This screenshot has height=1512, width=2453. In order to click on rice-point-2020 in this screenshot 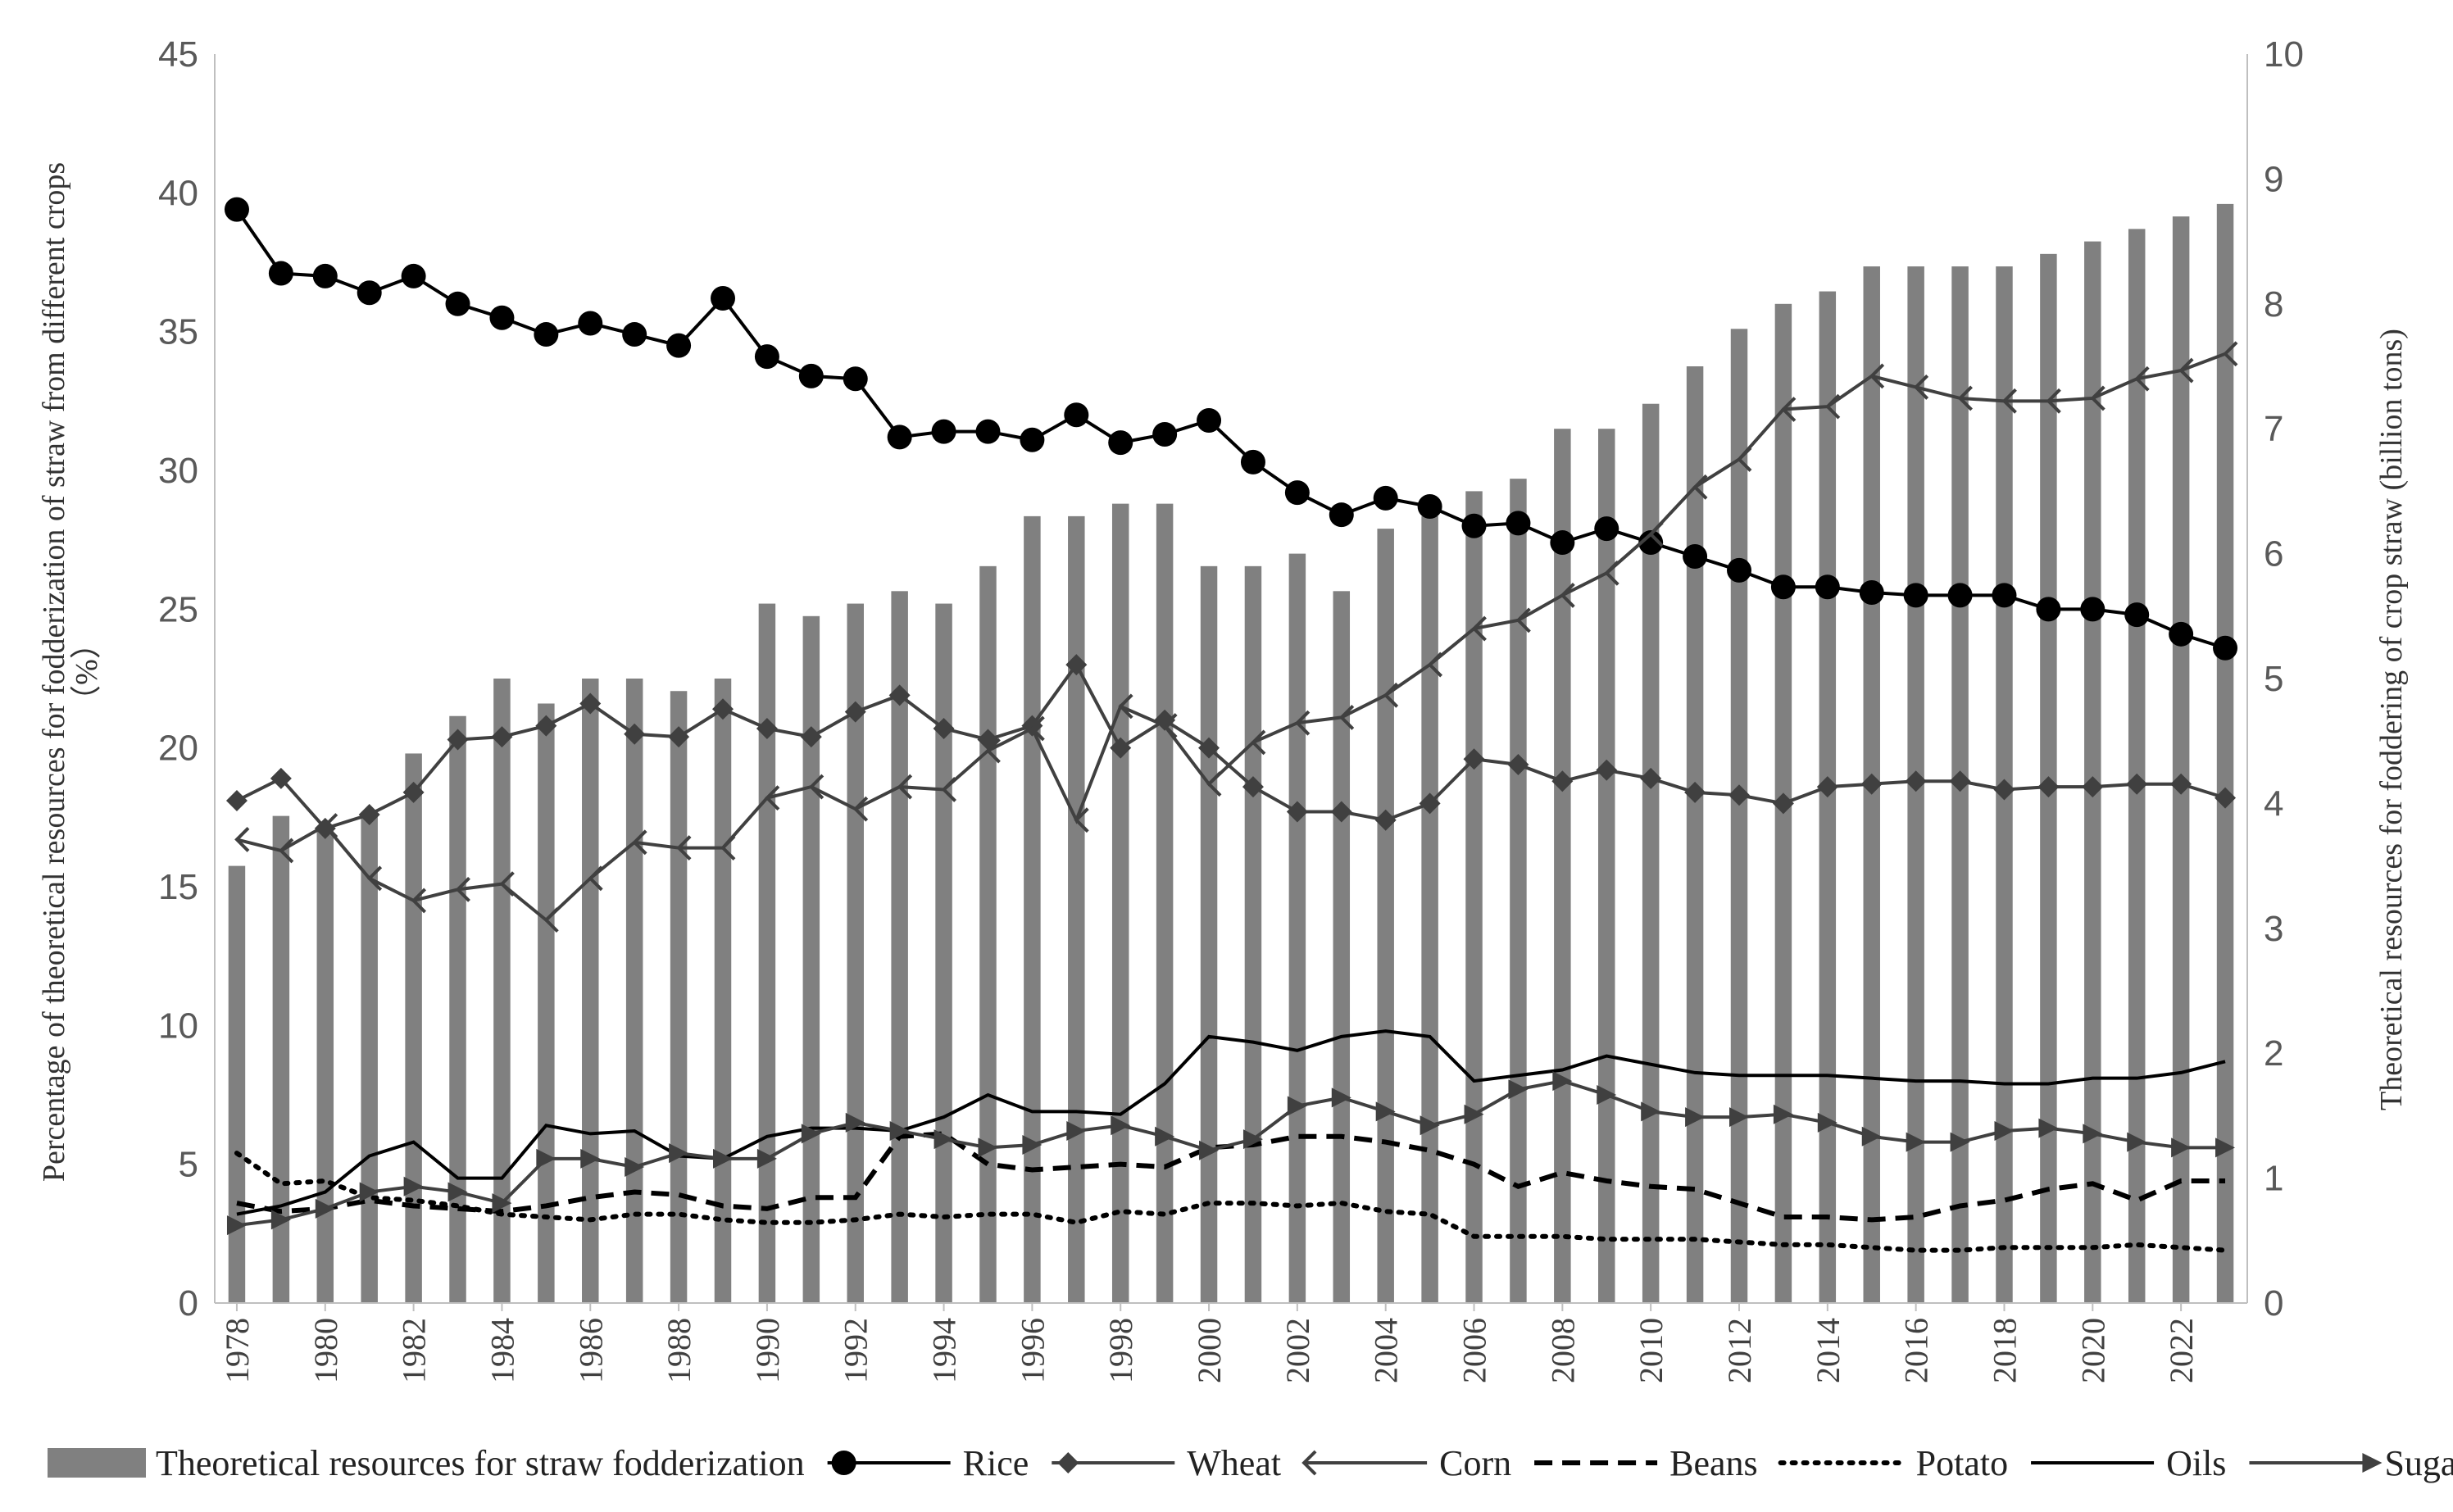, I will do `click(2092, 609)`.